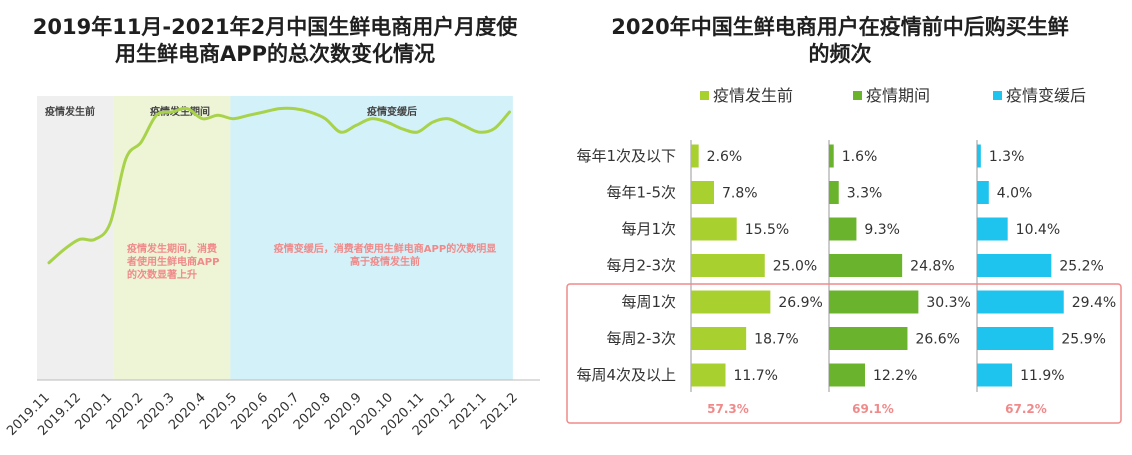 The width and height of the screenshot is (1132, 455). I want to click on bar-value-label: 26.6%, so click(937, 340).